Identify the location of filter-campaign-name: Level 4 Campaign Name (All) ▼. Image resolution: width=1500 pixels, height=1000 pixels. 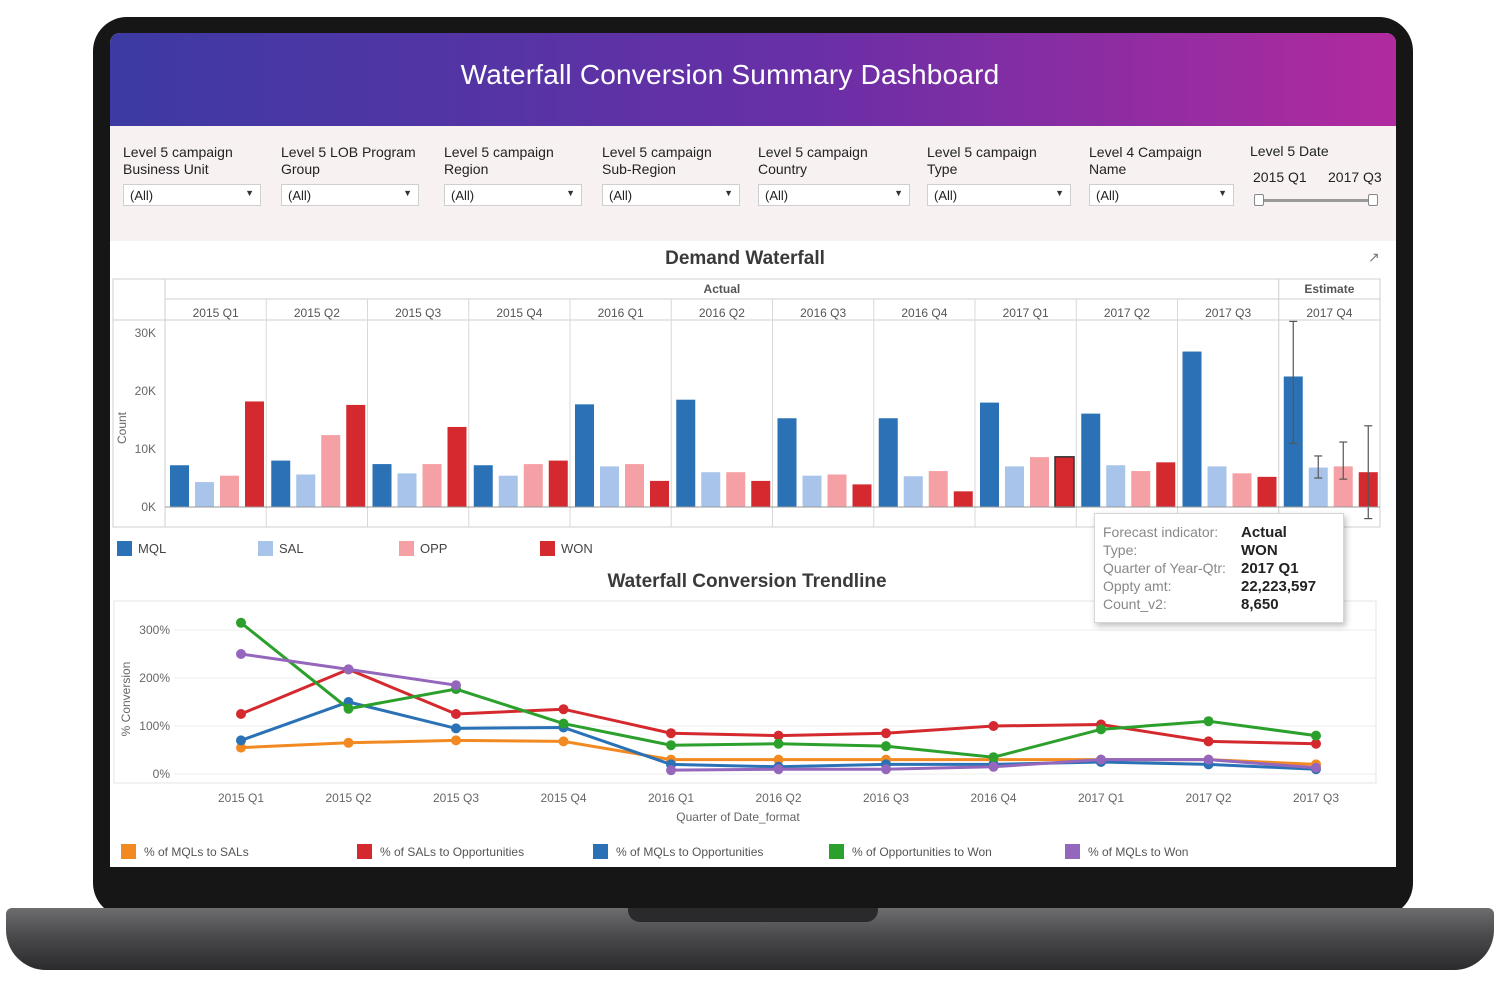
(1161, 175).